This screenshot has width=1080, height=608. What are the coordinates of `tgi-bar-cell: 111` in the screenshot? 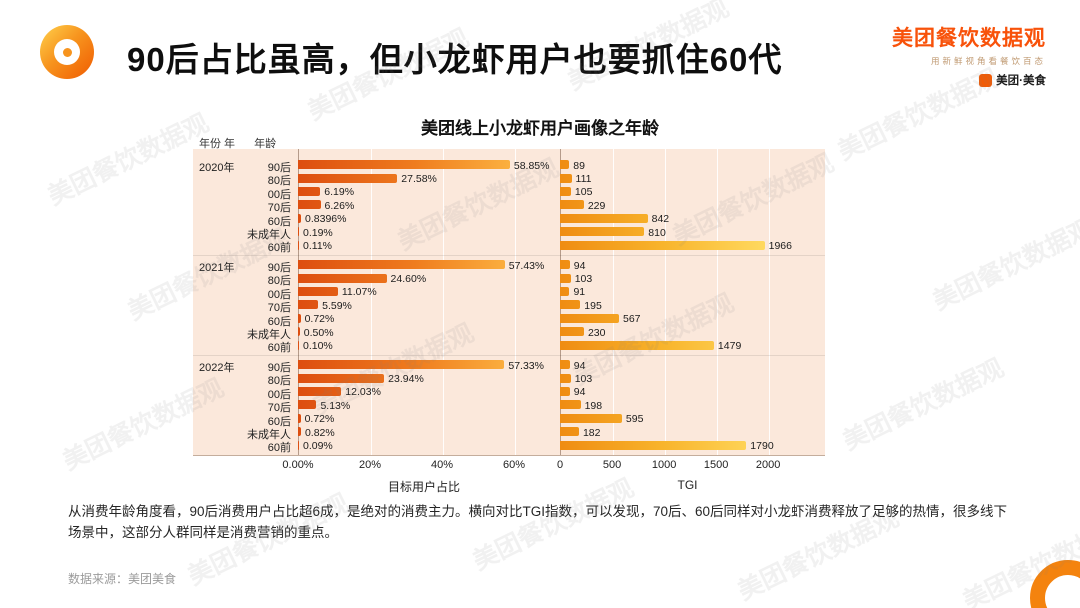 It's located at (687, 178).